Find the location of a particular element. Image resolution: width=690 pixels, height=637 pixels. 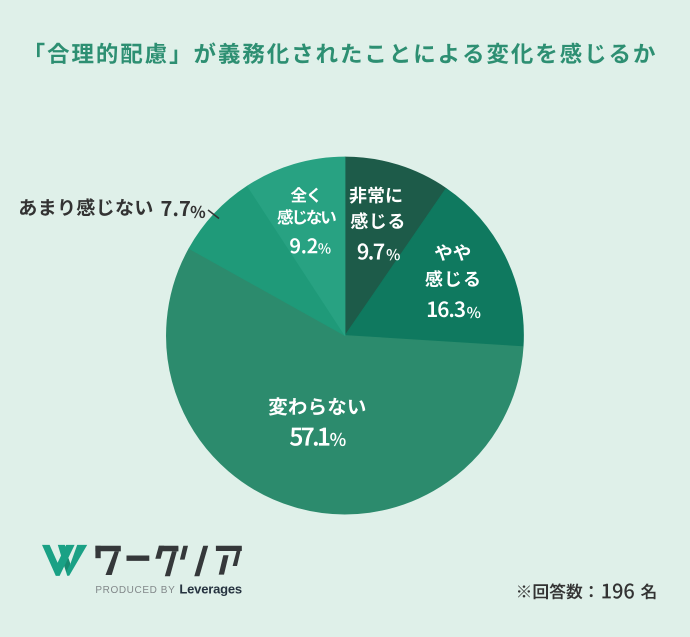

svg-text: PRODUCED BY is located at coordinates (135, 590).